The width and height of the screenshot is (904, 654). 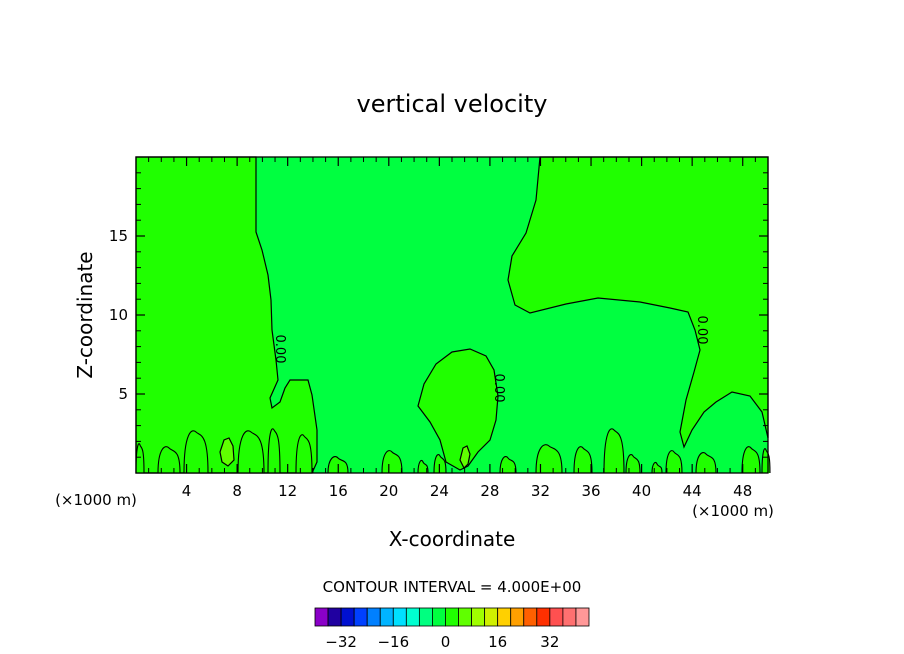 What do you see at coordinates (96, 500) in the screenshot?
I see `x-unit-label-left: (×1000 m)` at bounding box center [96, 500].